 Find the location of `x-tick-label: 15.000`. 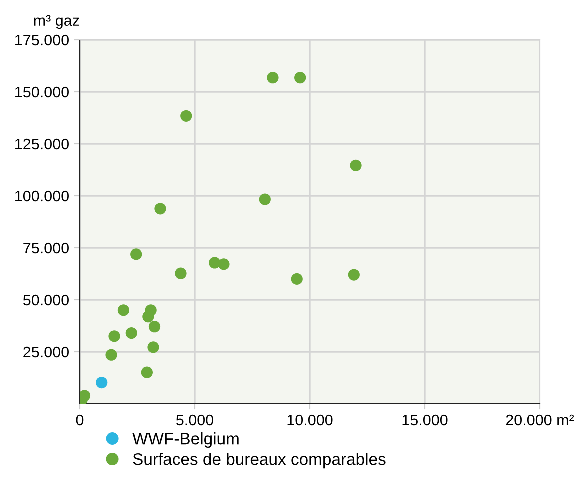

x-tick-label: 15.000 is located at coordinates (425, 420).